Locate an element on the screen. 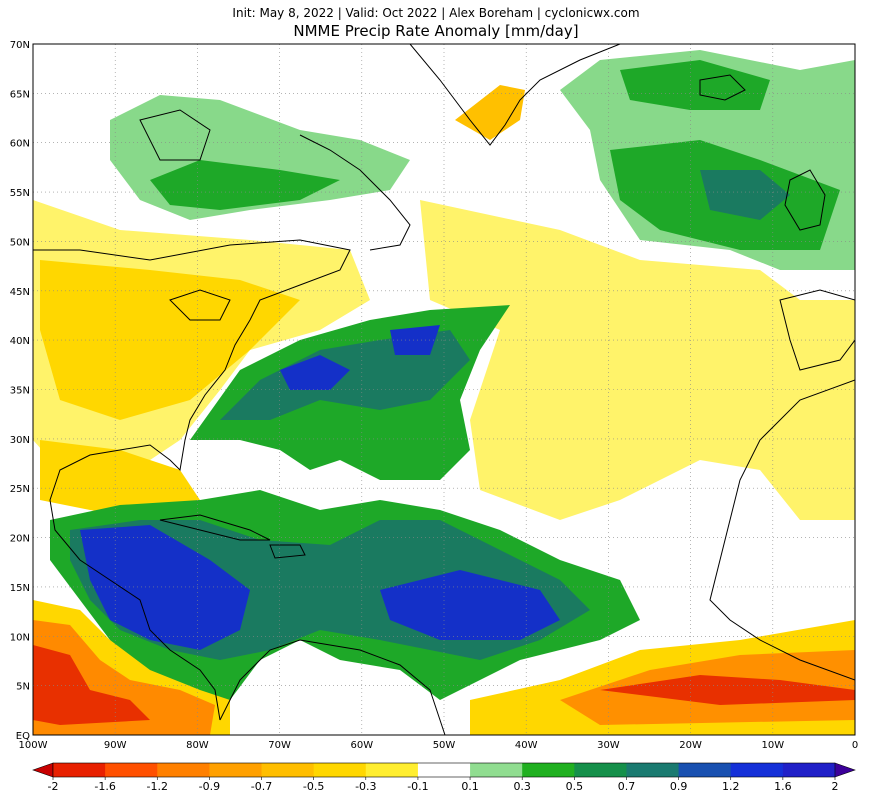 The height and width of the screenshot is (800, 872). lat-label: 70N is located at coordinates (20, 45).